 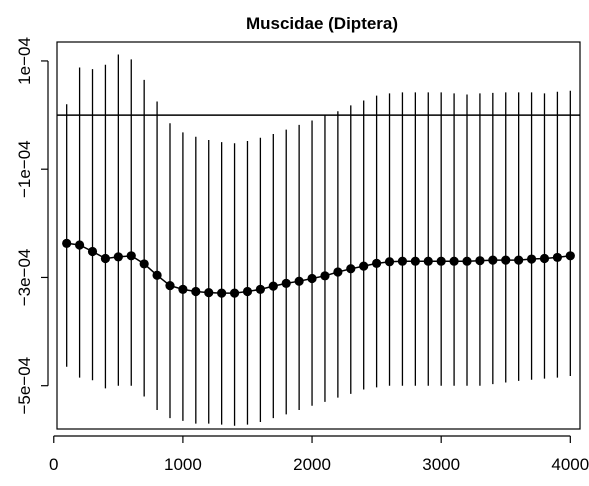 What do you see at coordinates (24, 386) in the screenshot?
I see `y-tick-label: −5e−04` at bounding box center [24, 386].